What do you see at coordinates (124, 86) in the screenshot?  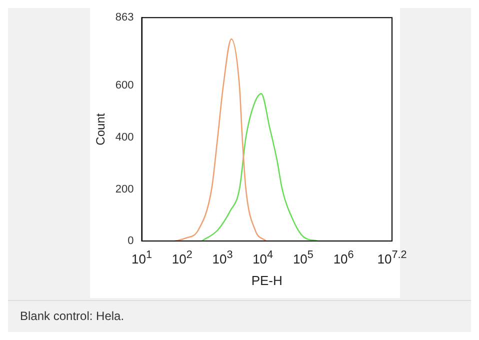 I see `y-tick-label: 600` at bounding box center [124, 86].